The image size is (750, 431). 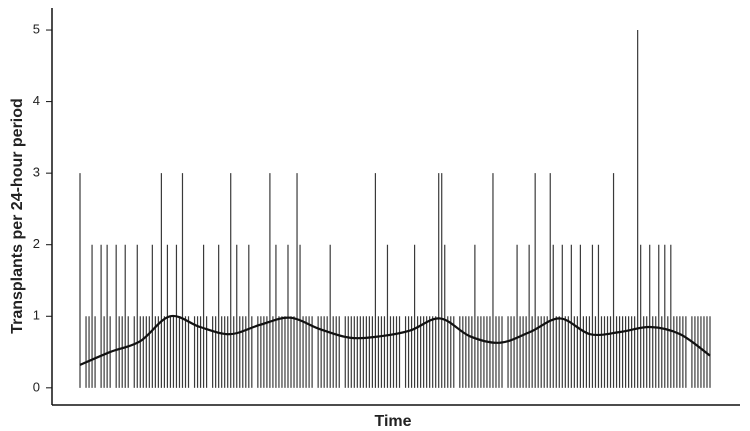 What do you see at coordinates (36, 315) in the screenshot?
I see `y-tick-label: 1` at bounding box center [36, 315].